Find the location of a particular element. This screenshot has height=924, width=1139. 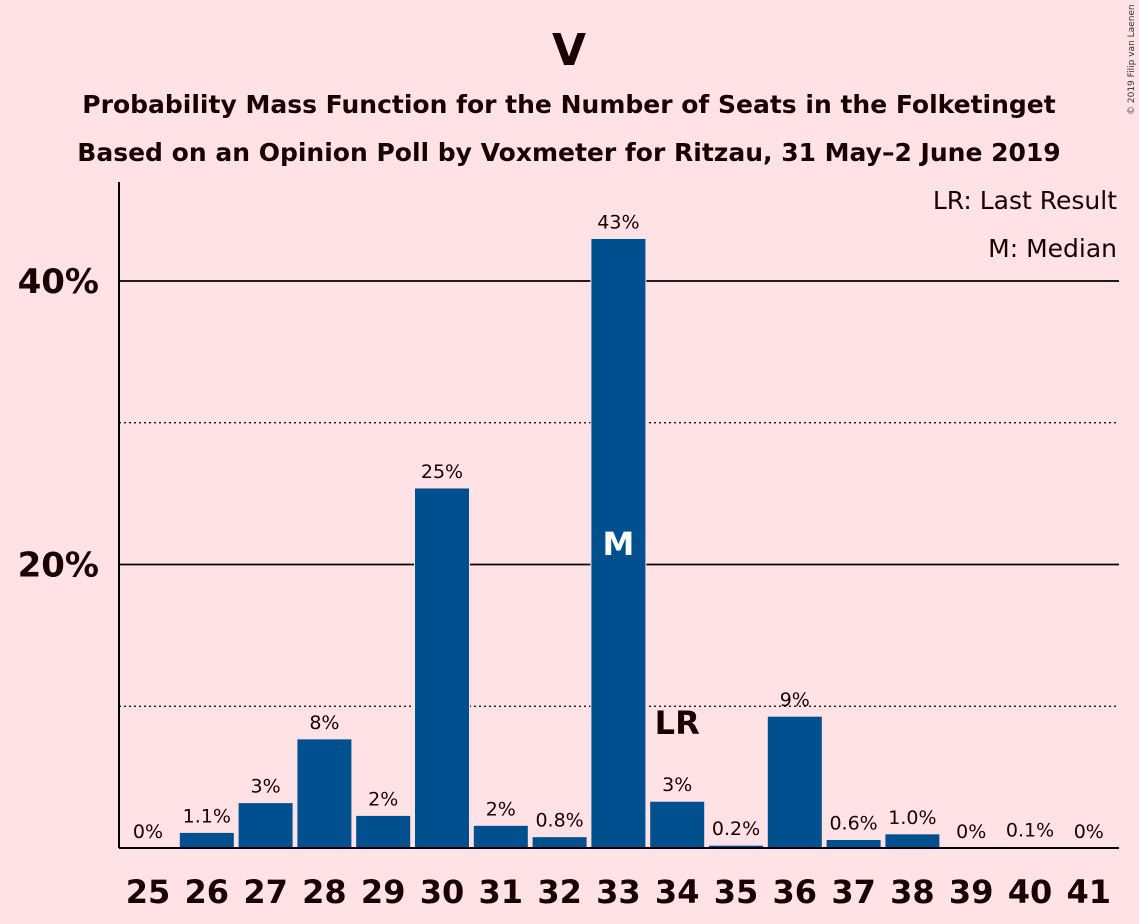

x-tick-label: 39 is located at coordinates (971, 892).